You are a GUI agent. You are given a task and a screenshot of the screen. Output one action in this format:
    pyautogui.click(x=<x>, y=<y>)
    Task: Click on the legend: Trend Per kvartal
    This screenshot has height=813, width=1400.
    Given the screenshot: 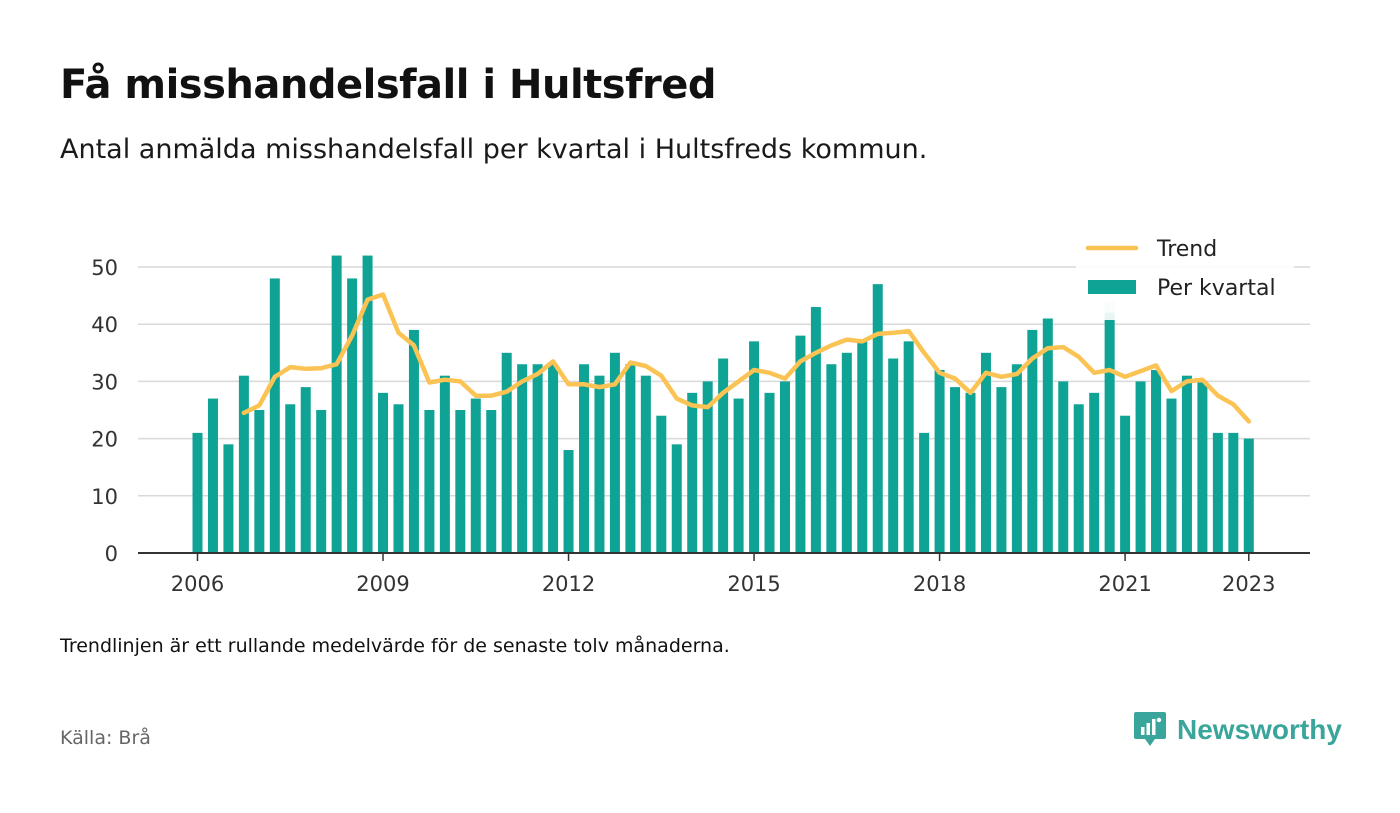 What is the action you would take?
    pyautogui.click(x=1185, y=274)
    